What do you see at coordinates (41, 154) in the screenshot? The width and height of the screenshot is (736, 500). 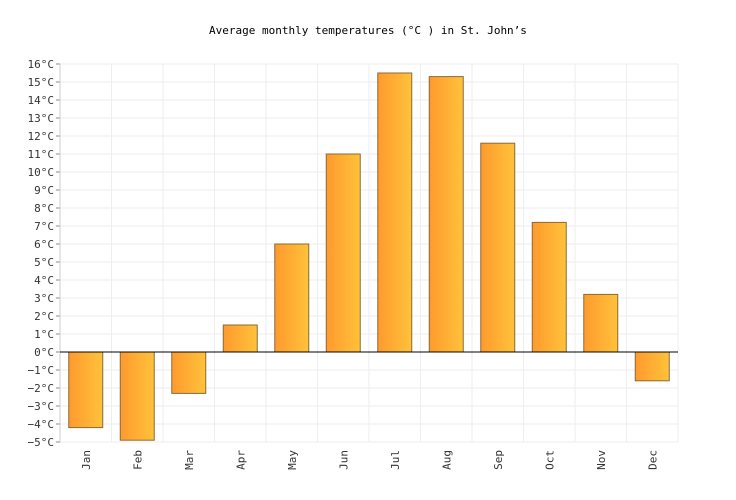 I see `y-tick-label: 11°C` at bounding box center [41, 154].